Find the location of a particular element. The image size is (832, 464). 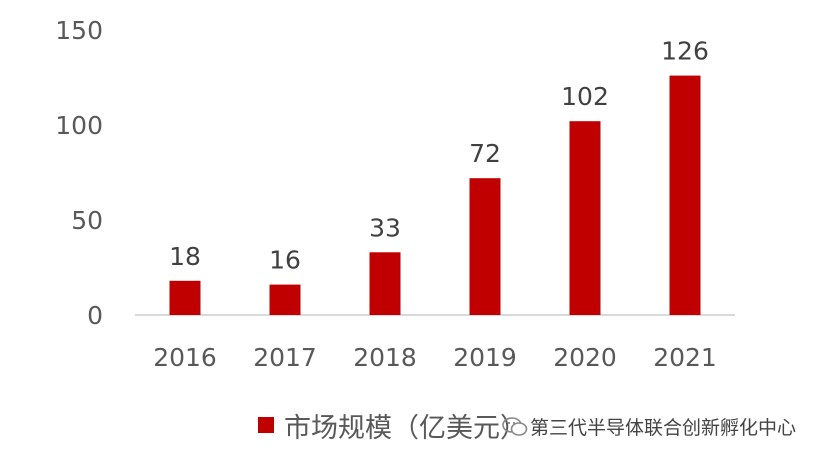

data-label-2018: 33 is located at coordinates (385, 227).